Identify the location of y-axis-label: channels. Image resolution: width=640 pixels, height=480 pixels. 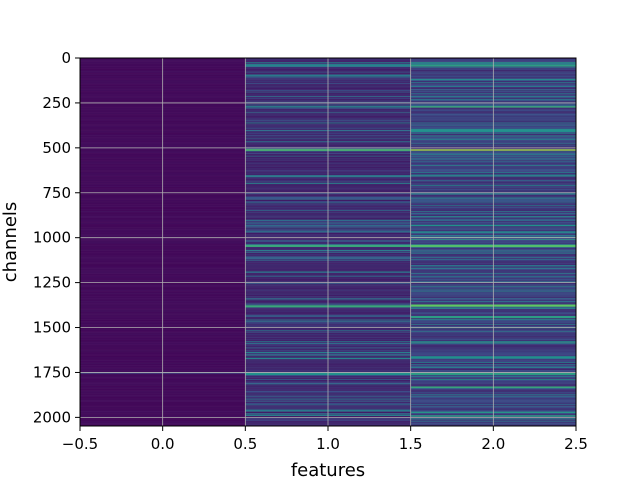
(10, 242).